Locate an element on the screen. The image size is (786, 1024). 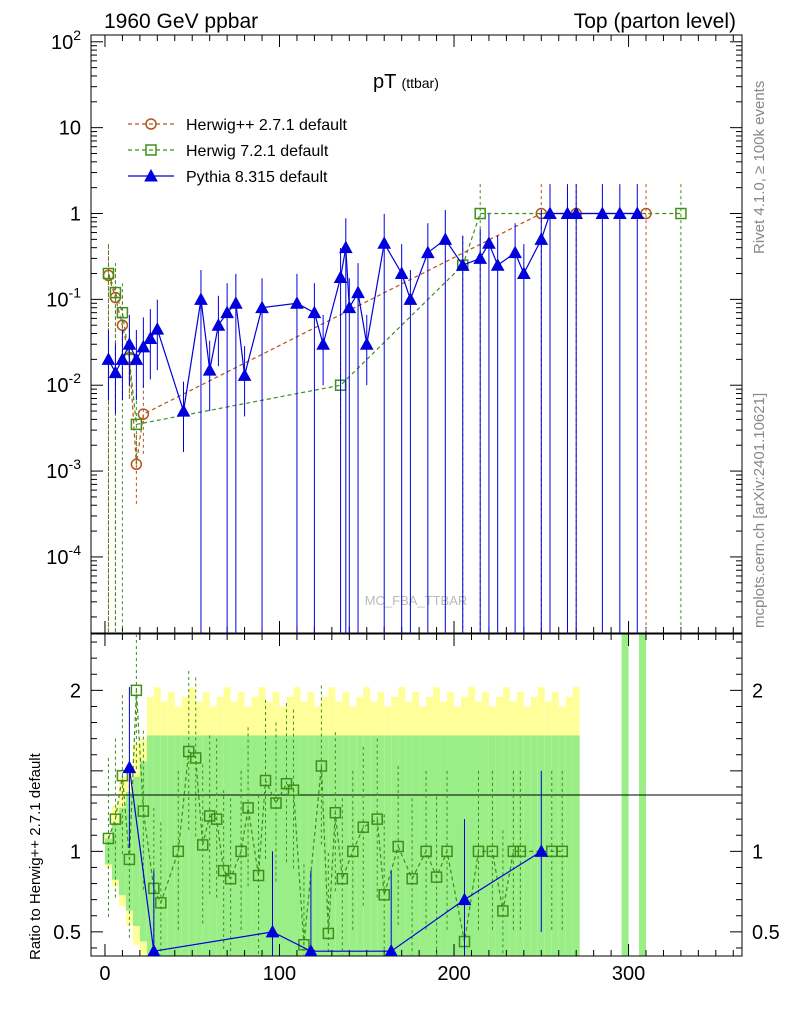
tick-exponent: -3 is located at coordinates (75, 464).